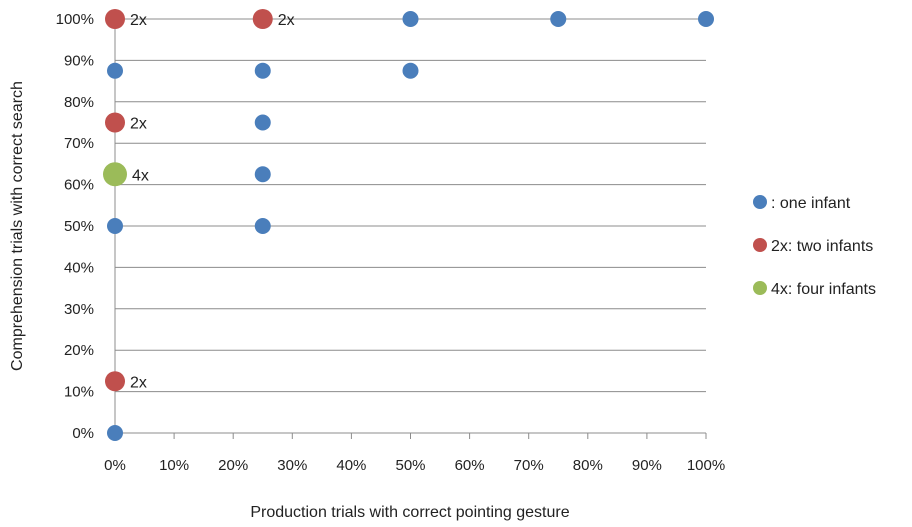  I want to click on x-tick-label: 50%, so click(410, 465).